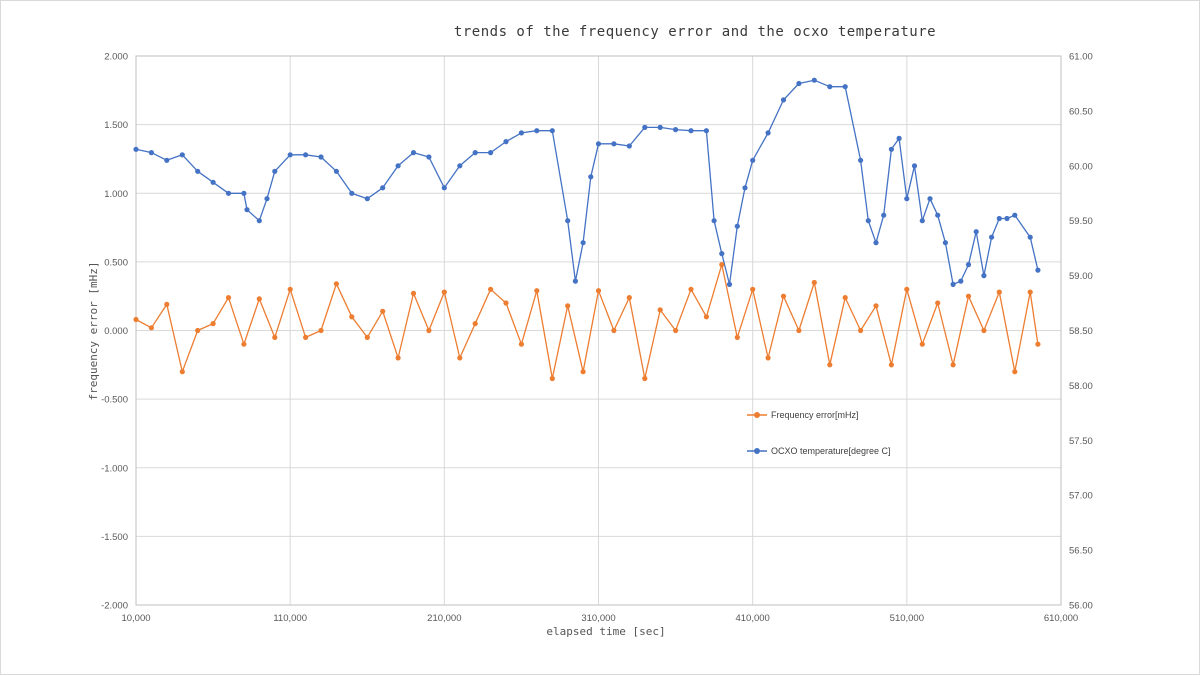  Describe the element at coordinates (116, 57) in the screenshot. I see `y-tick-label: 2.000` at that location.